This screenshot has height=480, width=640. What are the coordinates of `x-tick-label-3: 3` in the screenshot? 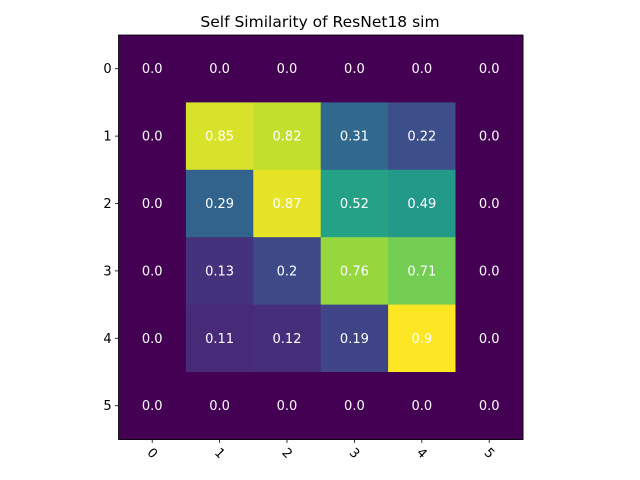 It's located at (354, 454).